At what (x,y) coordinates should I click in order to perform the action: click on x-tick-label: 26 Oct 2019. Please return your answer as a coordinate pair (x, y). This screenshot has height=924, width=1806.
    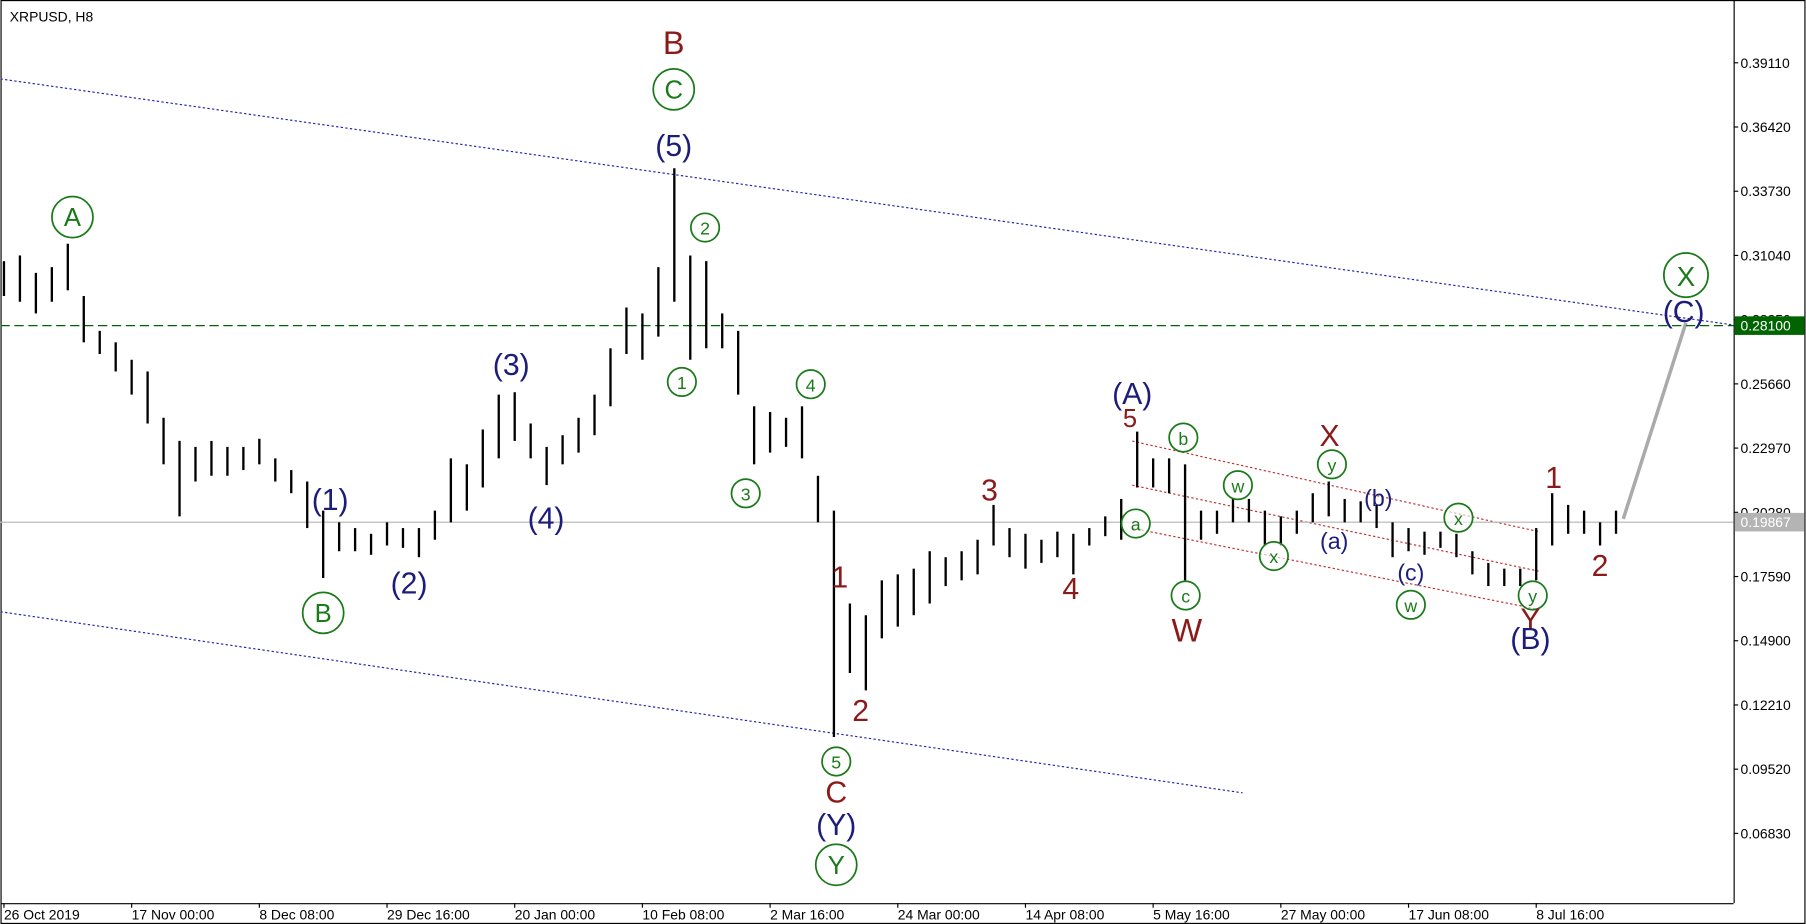
    Looking at the image, I should click on (42, 915).